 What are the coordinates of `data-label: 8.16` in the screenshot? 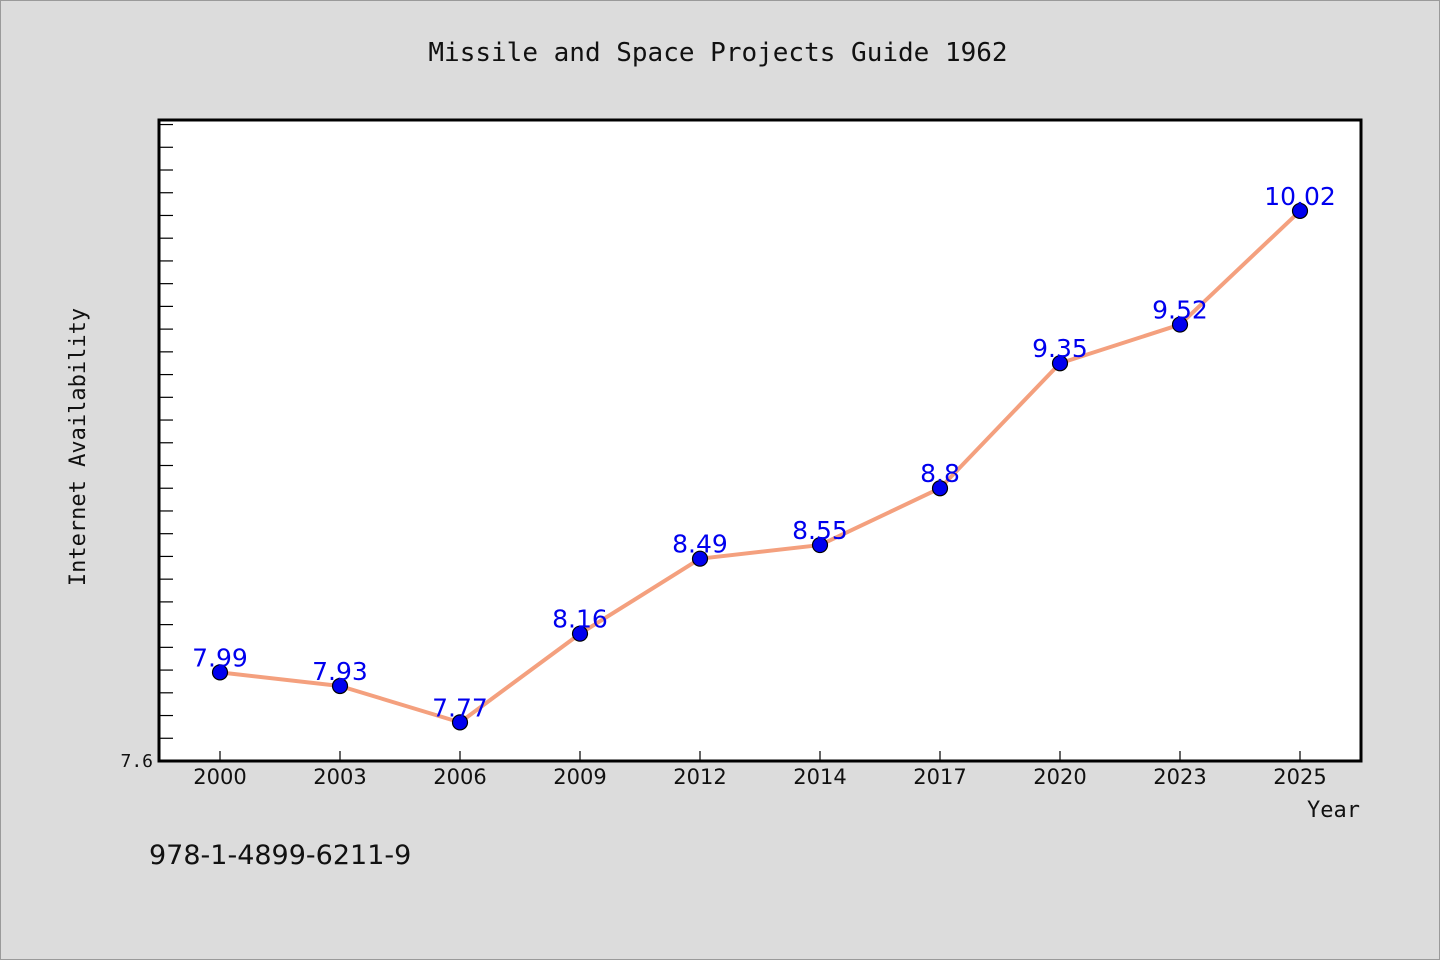 It's located at (580, 619).